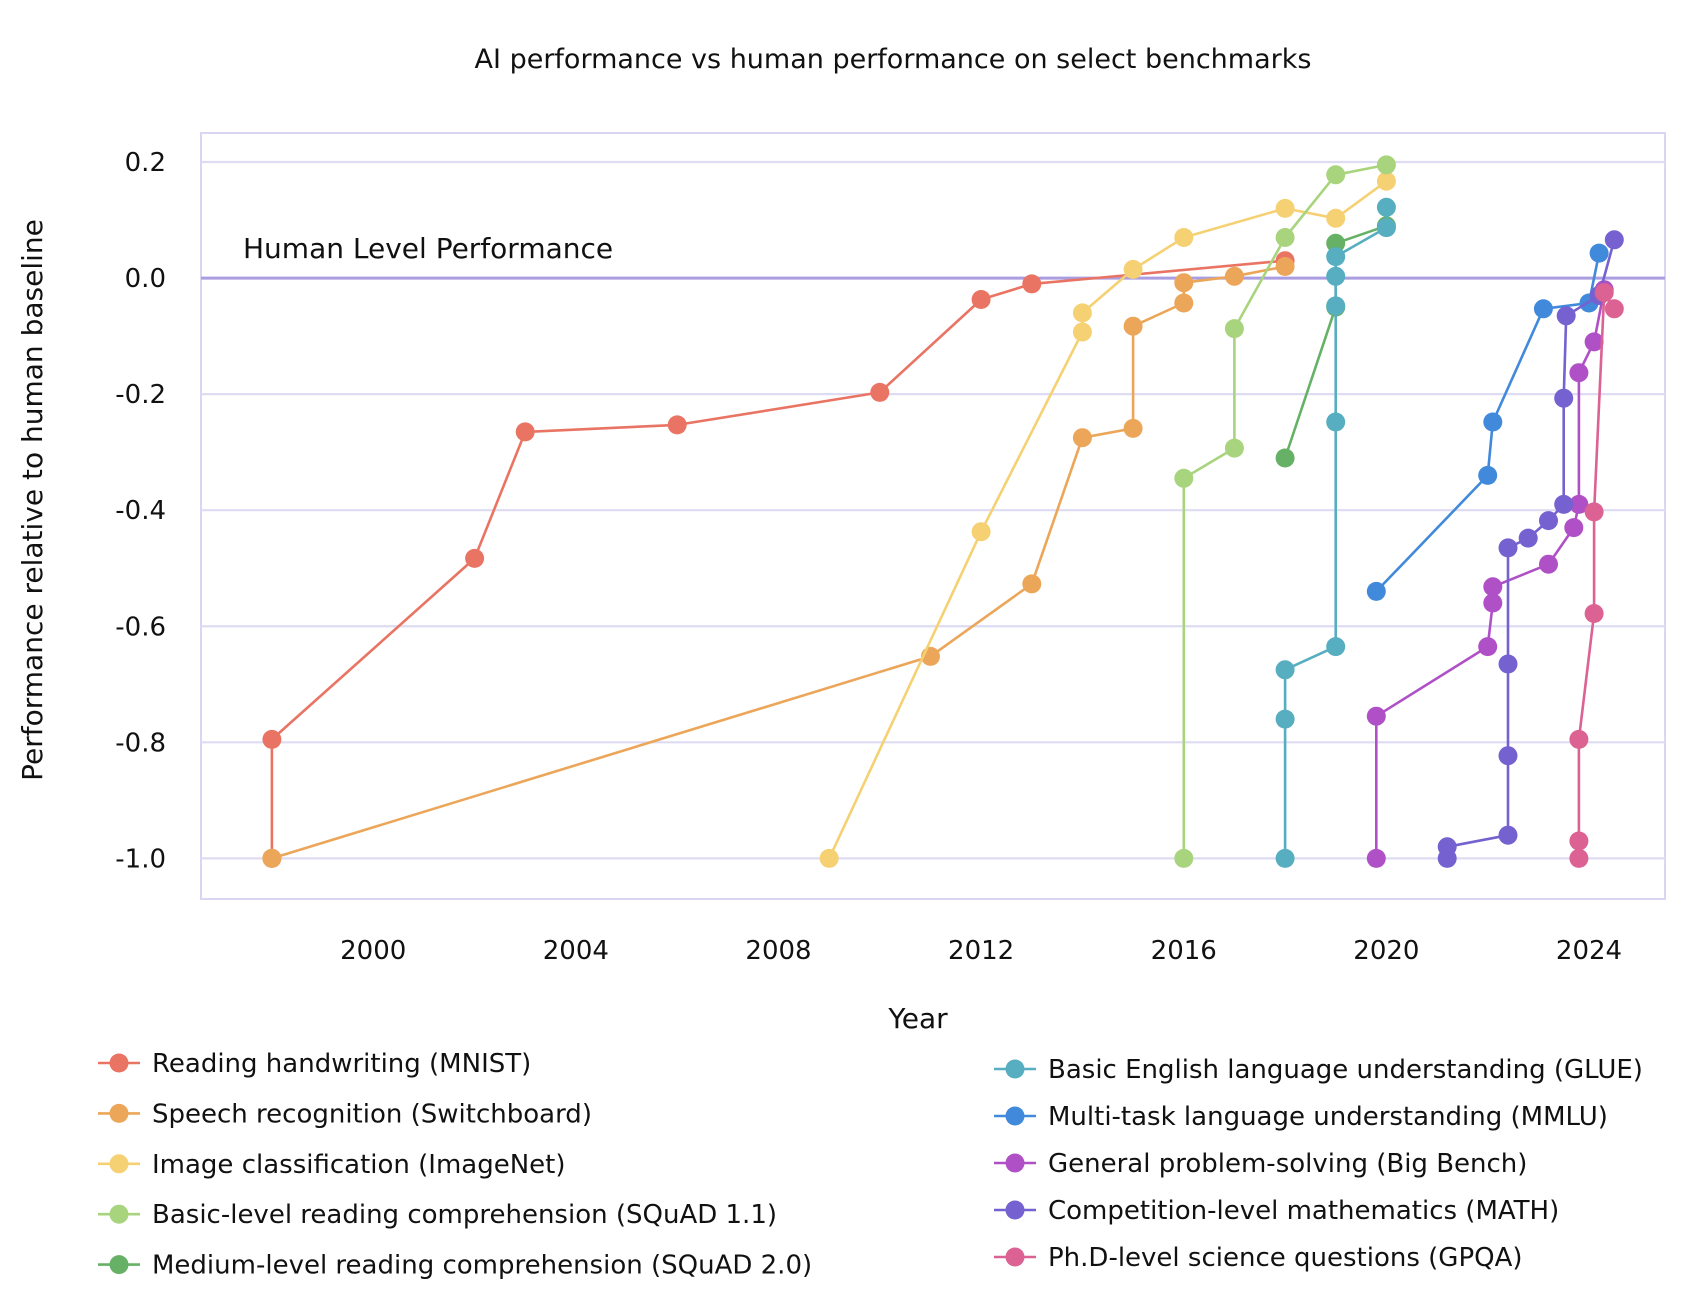  What do you see at coordinates (140, 627) in the screenshot?
I see `y-tick-label: -0.6` at bounding box center [140, 627].